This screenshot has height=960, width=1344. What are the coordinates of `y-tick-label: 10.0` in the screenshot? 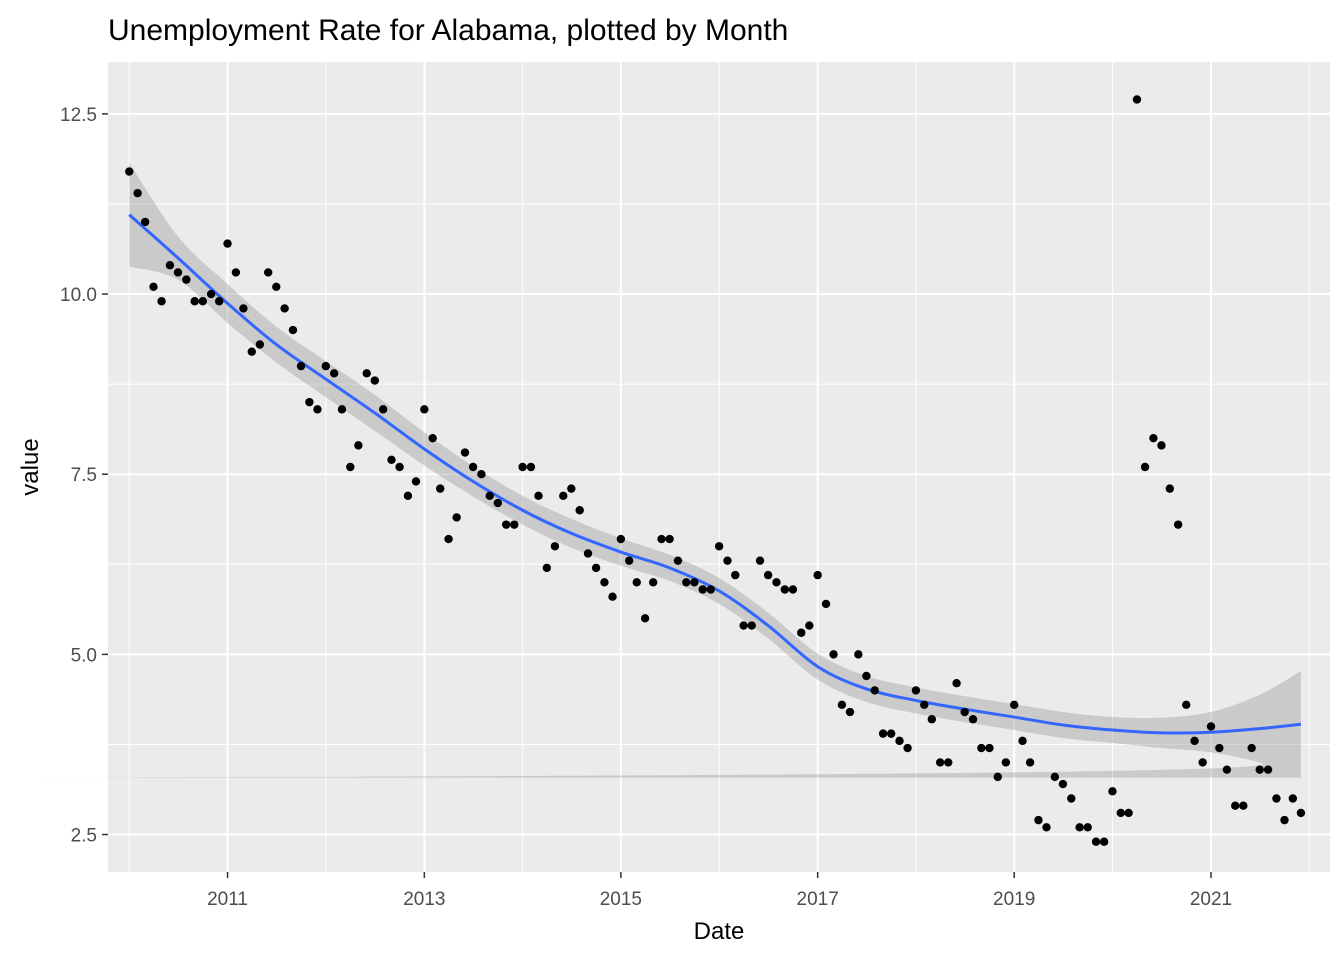 It's located at (78, 295).